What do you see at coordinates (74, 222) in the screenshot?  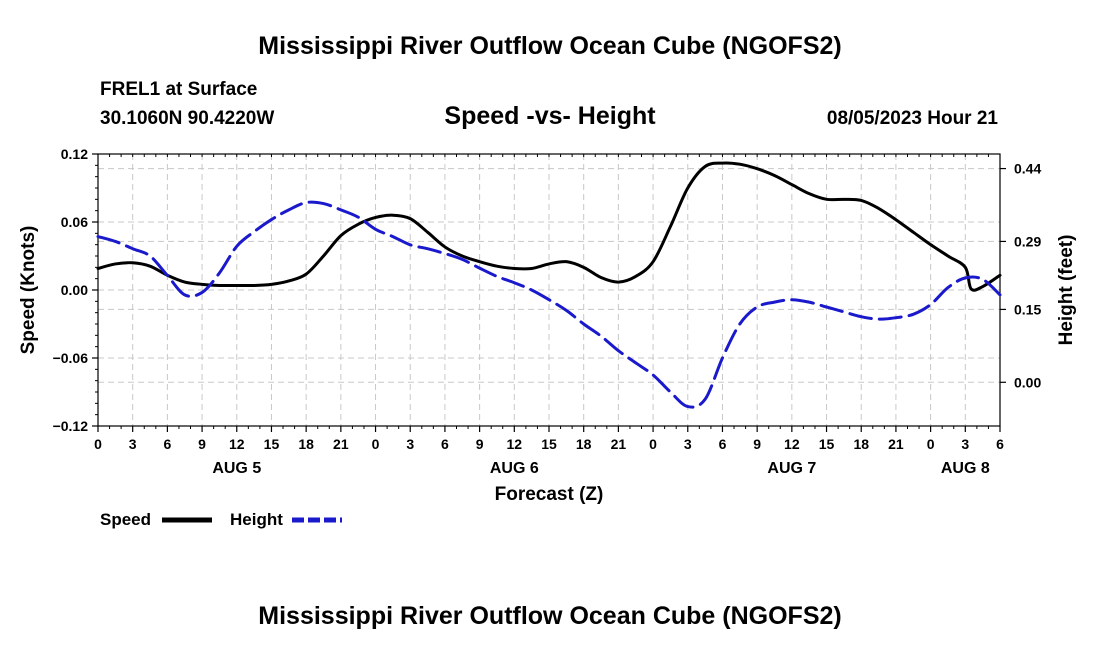 I see `y-left-tick-label: 0.06` at bounding box center [74, 222].